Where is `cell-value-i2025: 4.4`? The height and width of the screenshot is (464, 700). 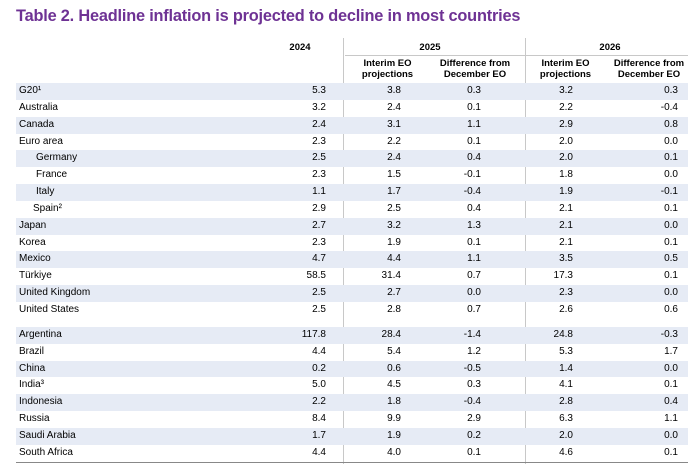
cell-value-i2025: 4.4 is located at coordinates (394, 259).